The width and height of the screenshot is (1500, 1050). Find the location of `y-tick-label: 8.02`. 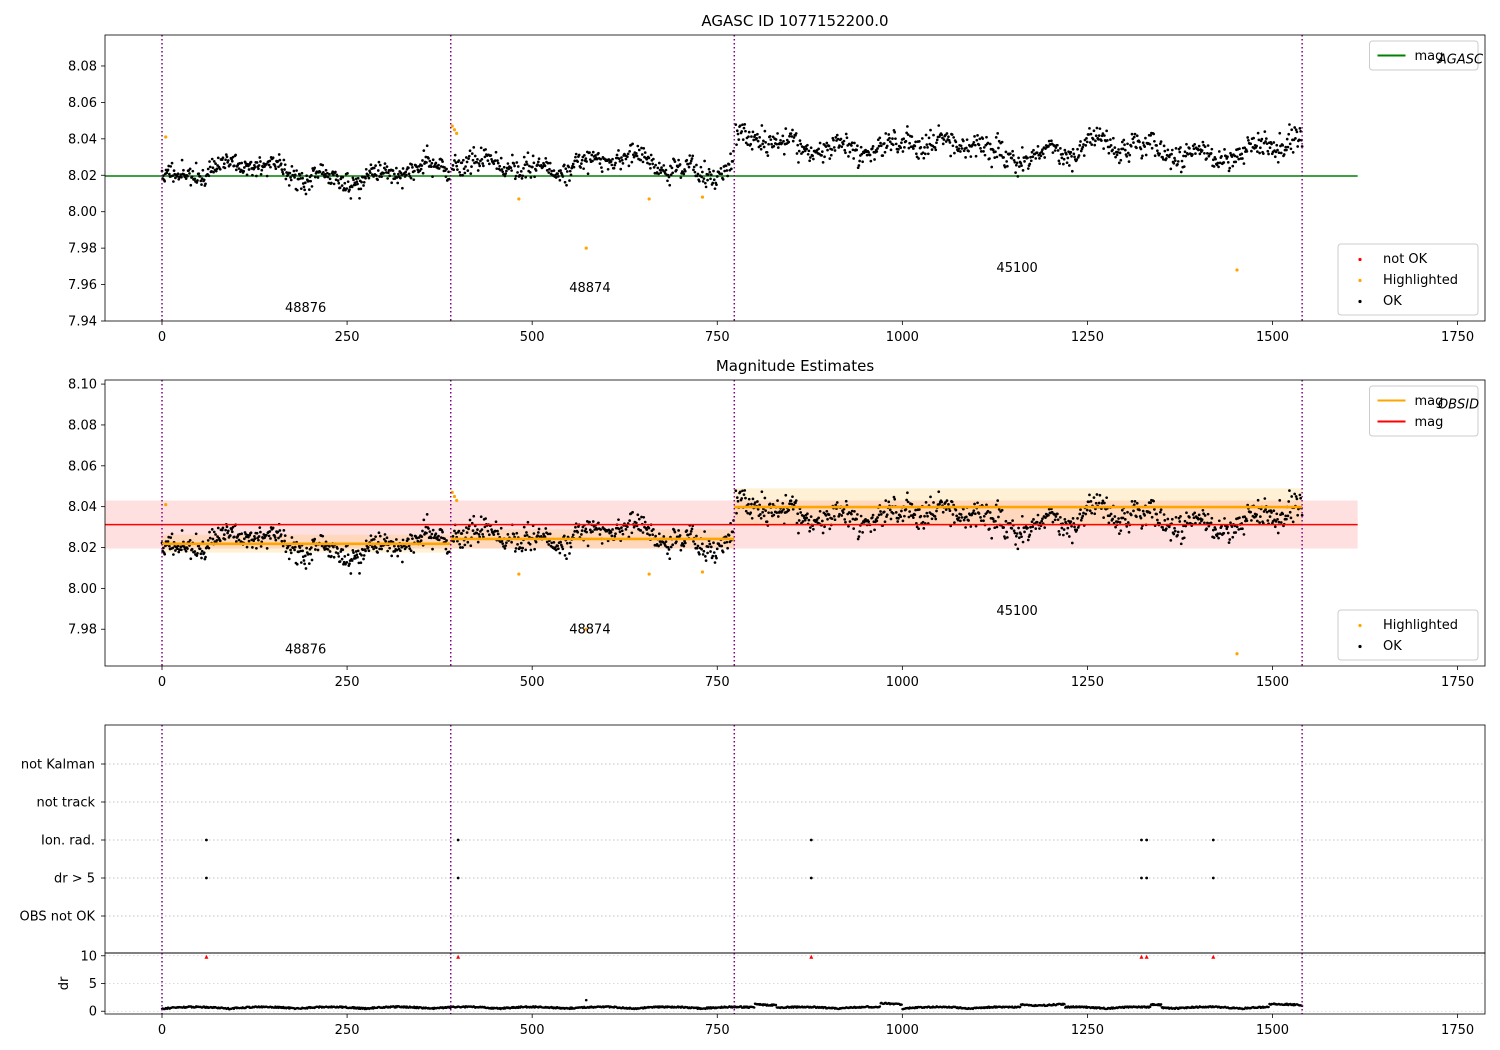

y-tick-label: 8.02 is located at coordinates (82, 548).